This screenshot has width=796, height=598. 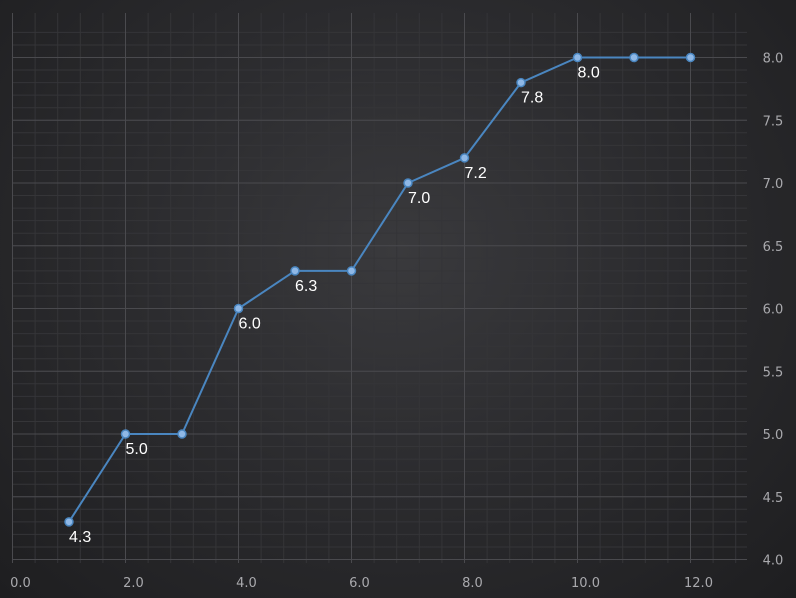 What do you see at coordinates (773, 184) in the screenshot?
I see `y-tick-label: 7.0` at bounding box center [773, 184].